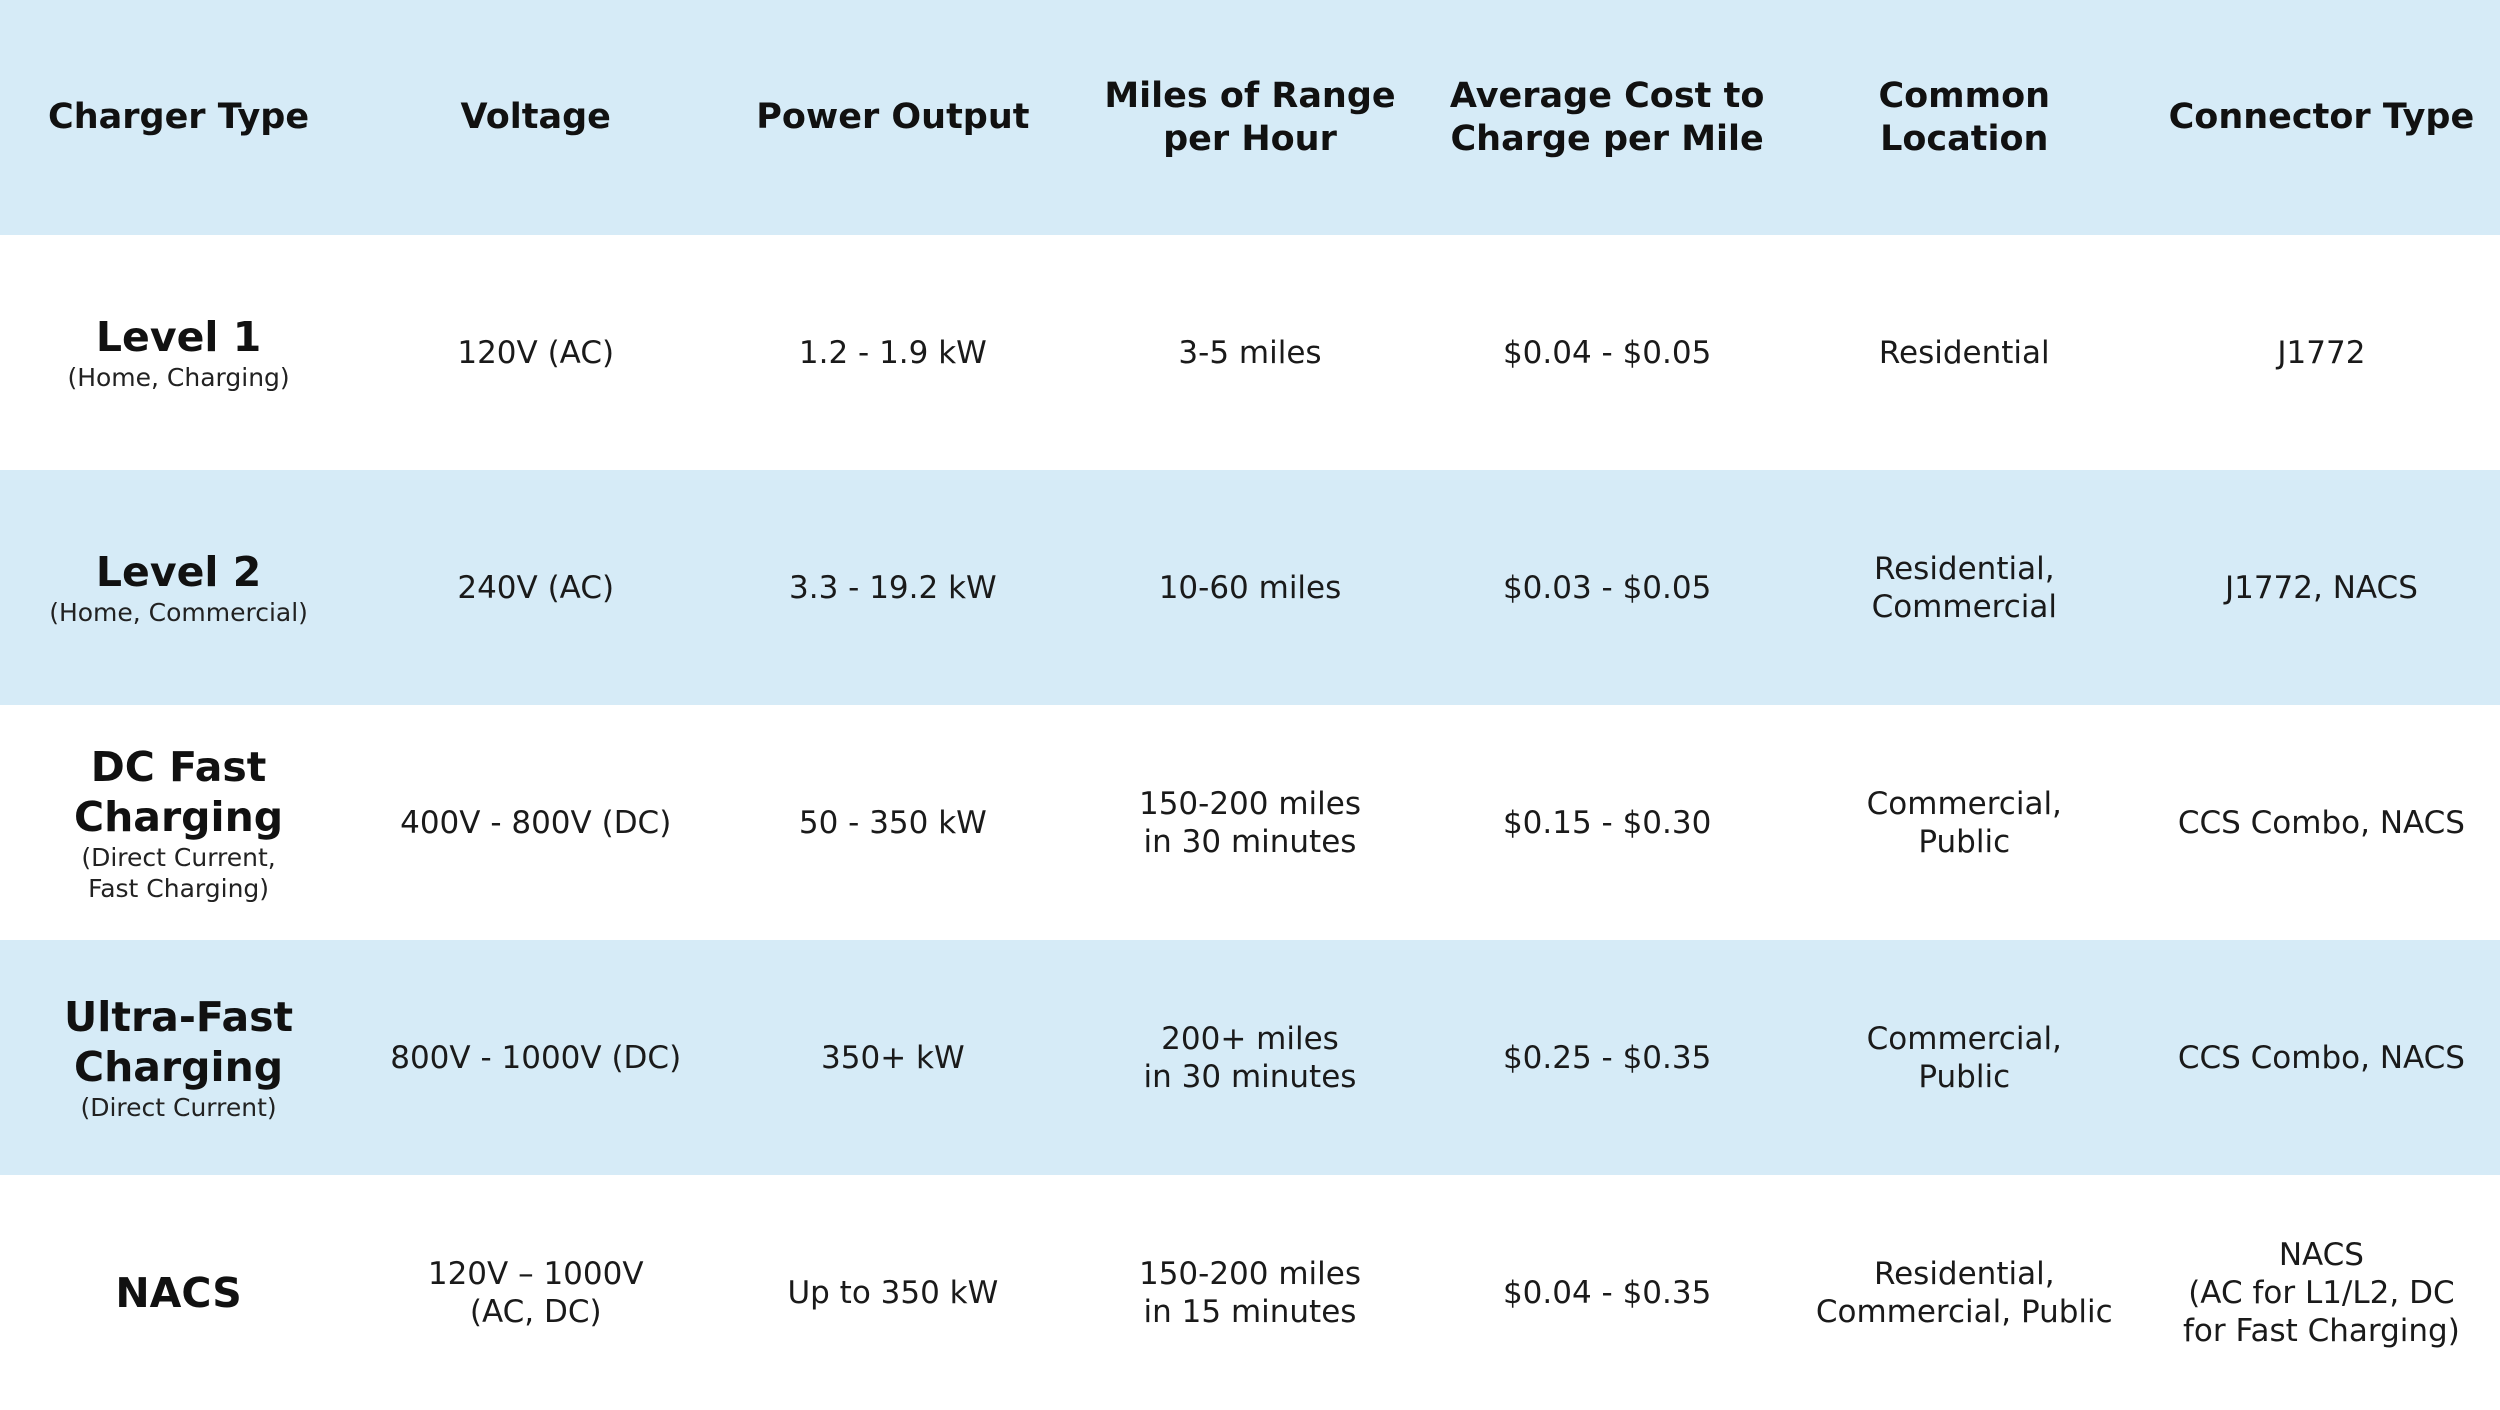  I want to click on charger-type-cell: Level 1 (Home, Charging), so click(178, 352).